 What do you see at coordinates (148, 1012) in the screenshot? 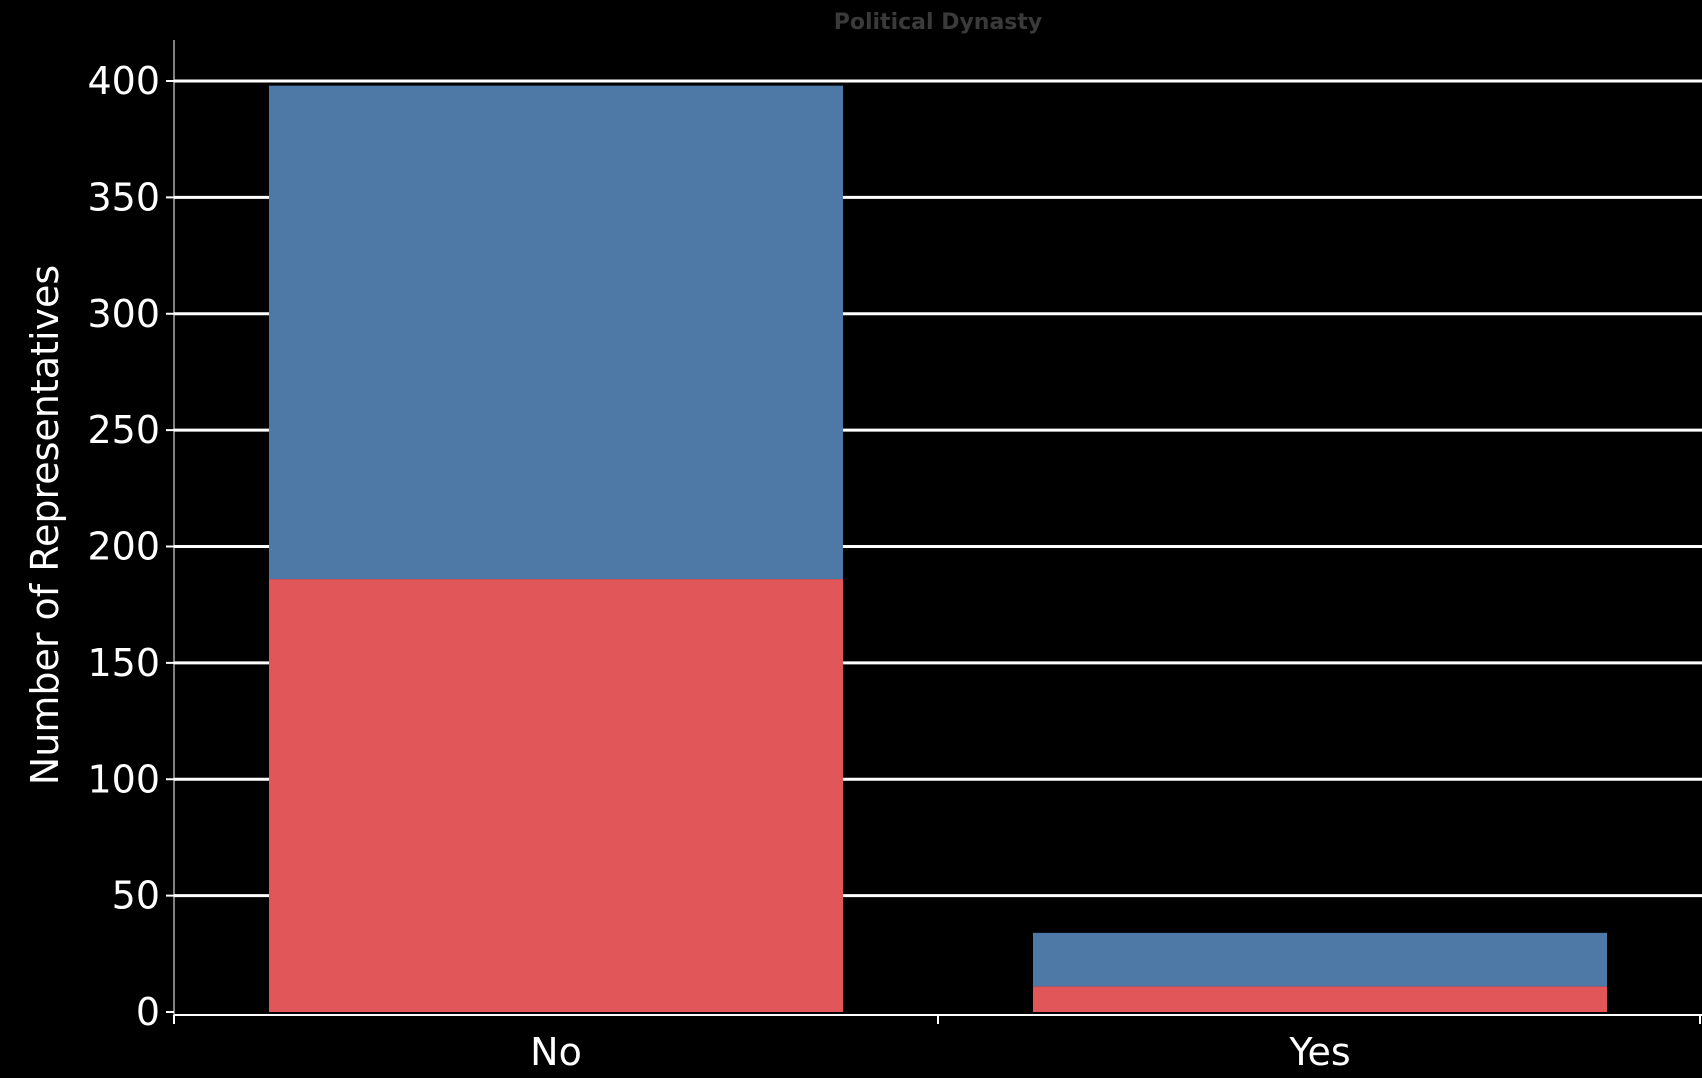
I see `y-tick-label-0: 0` at bounding box center [148, 1012].